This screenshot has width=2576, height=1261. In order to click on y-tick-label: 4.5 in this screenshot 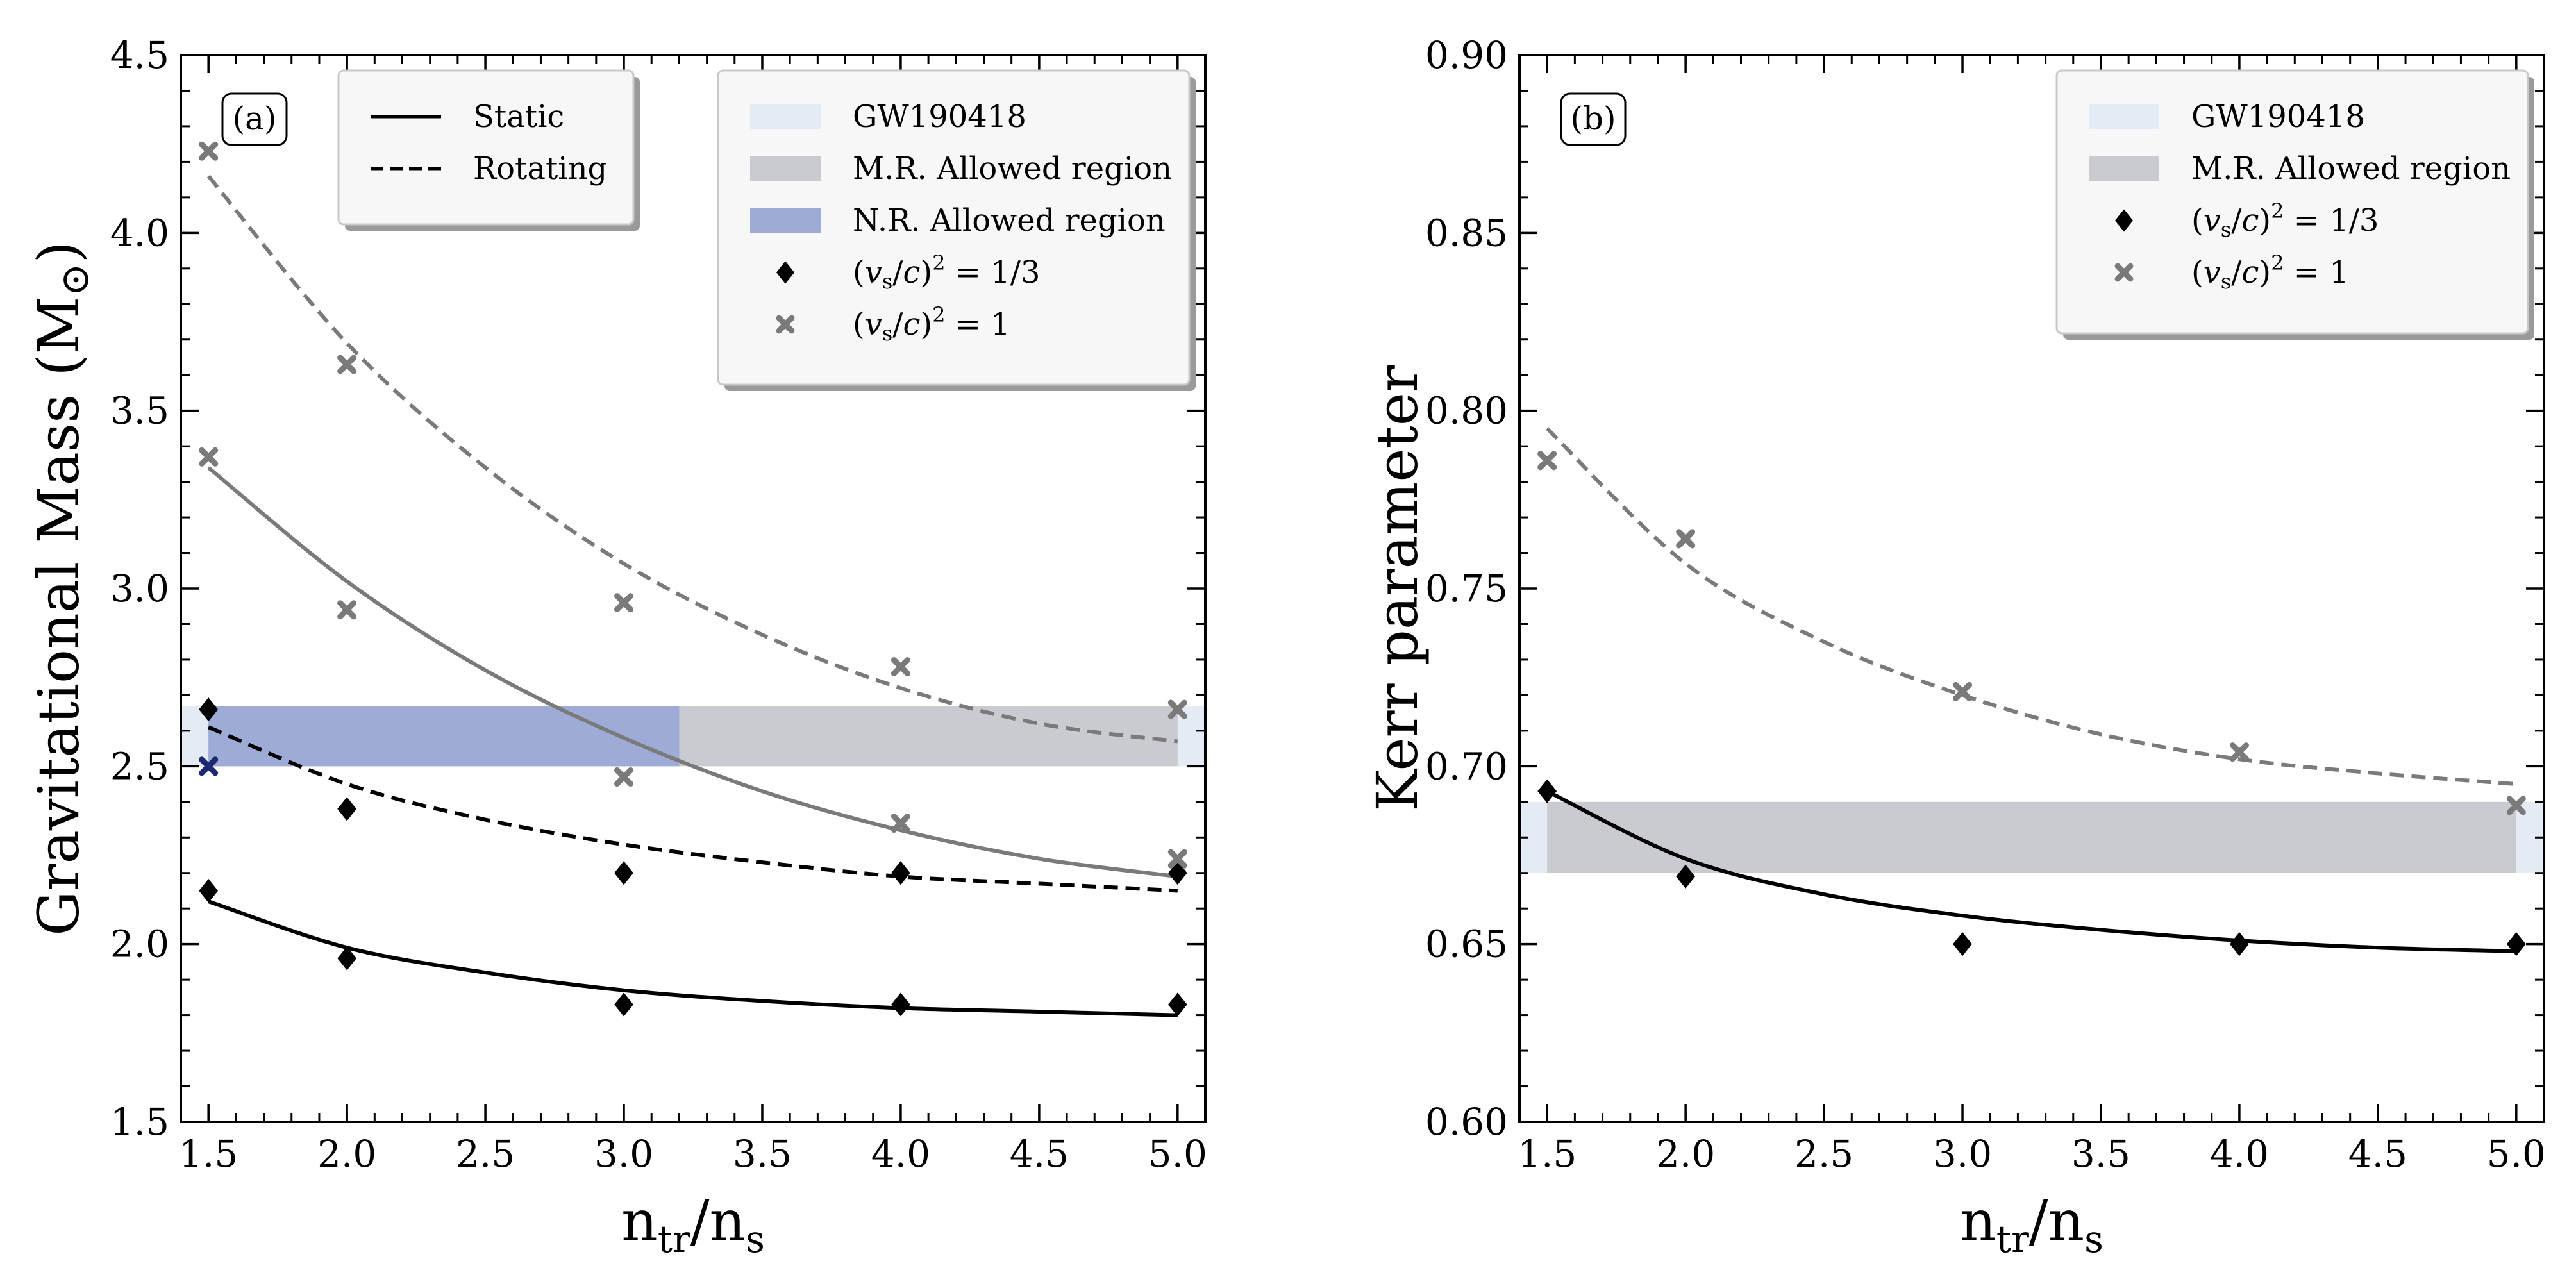, I will do `click(139, 55)`.